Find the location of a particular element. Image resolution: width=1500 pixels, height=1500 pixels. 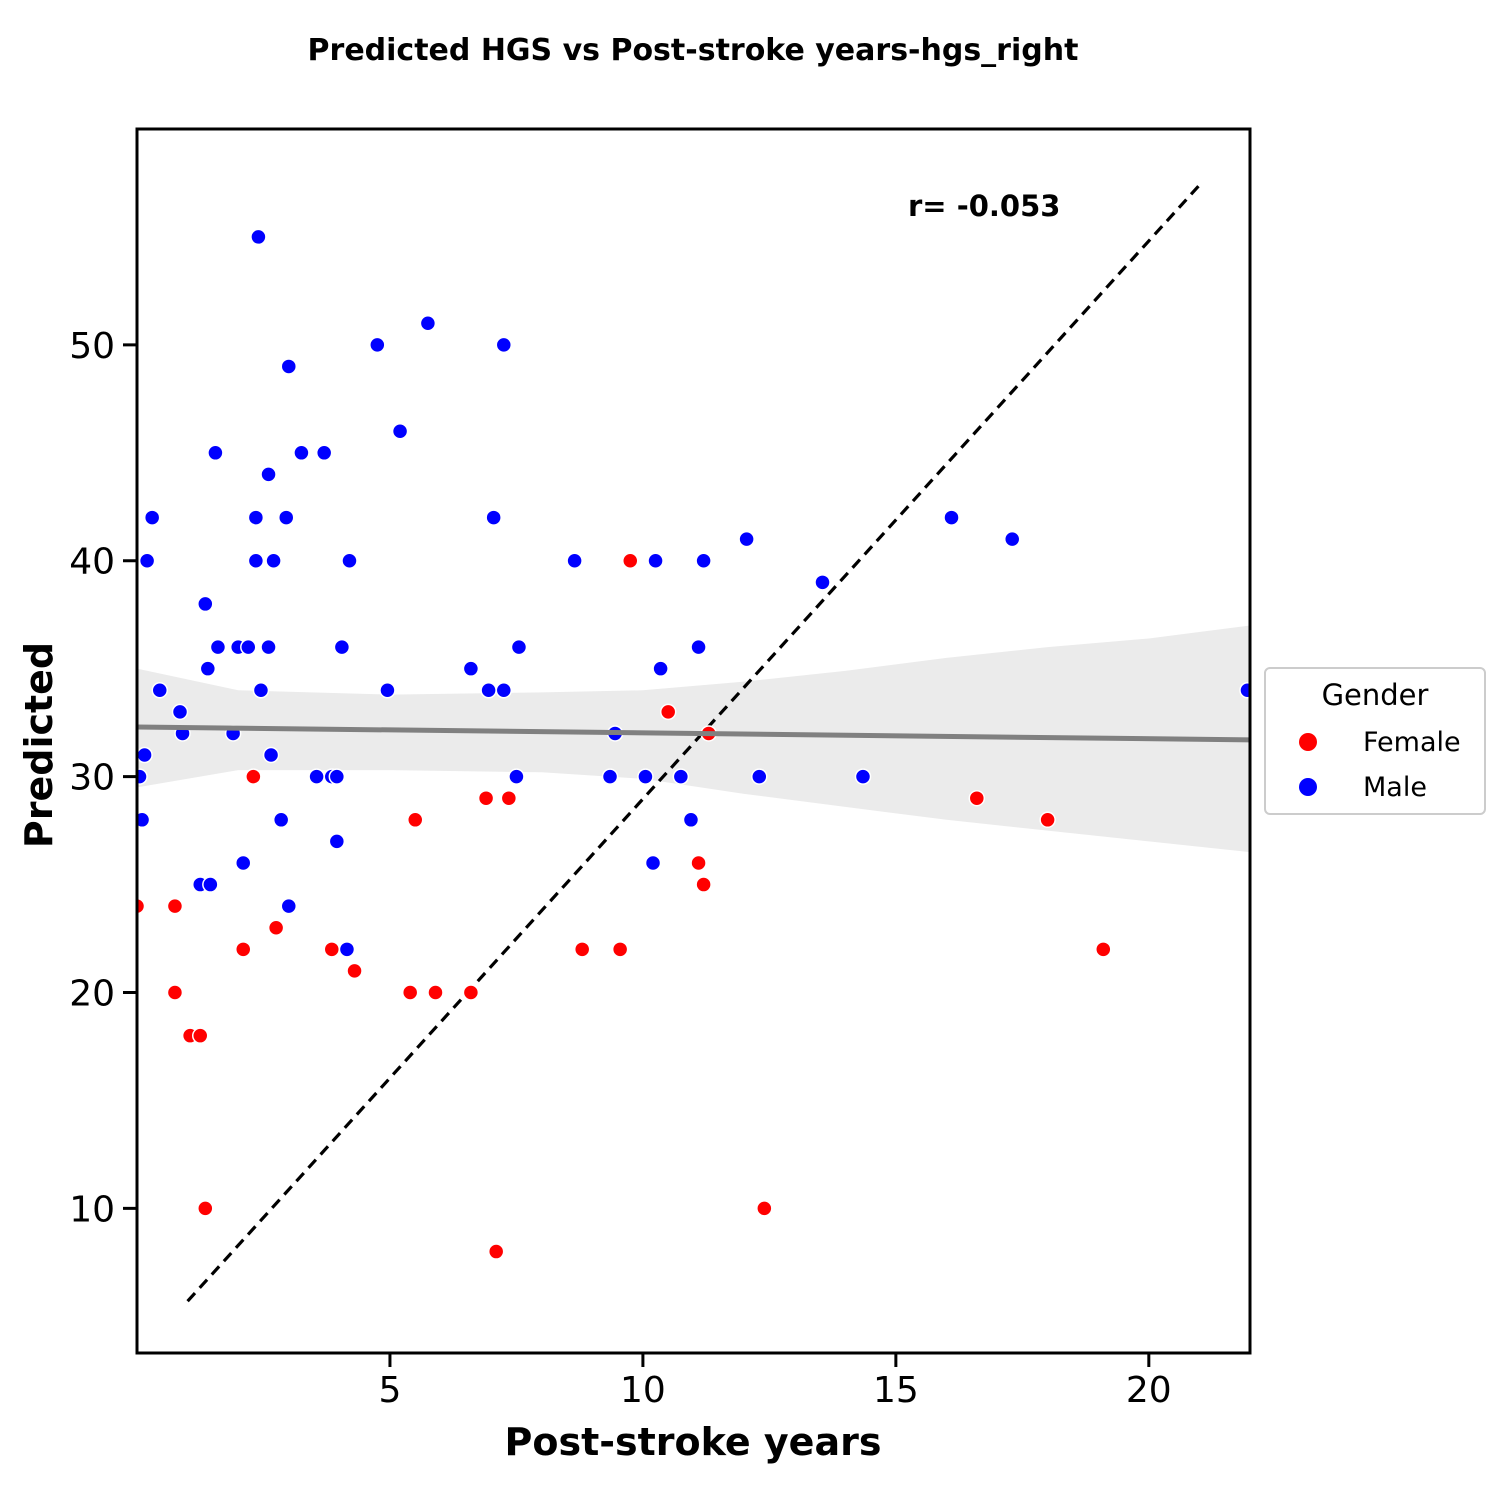

x-tick-label: 5 is located at coordinates (390, 1390).